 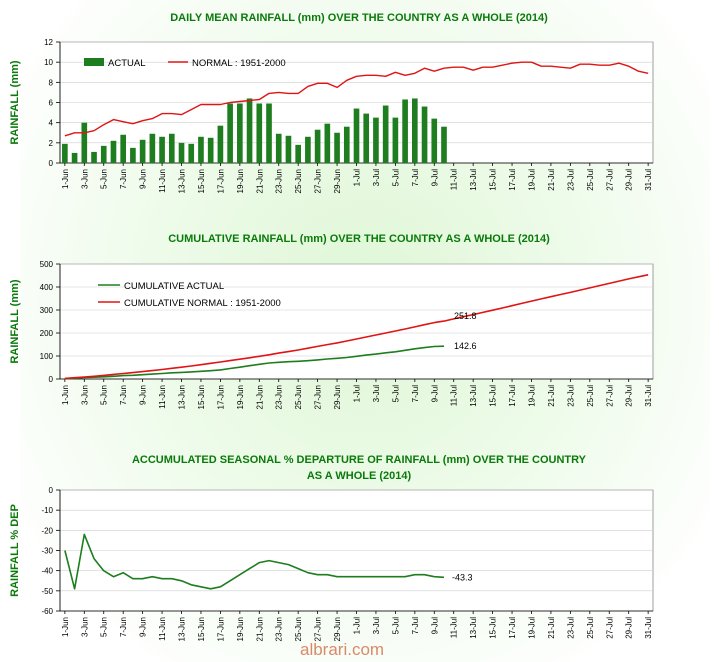 I want to click on x-tick-label: 17-Jun, so click(x=220, y=629).